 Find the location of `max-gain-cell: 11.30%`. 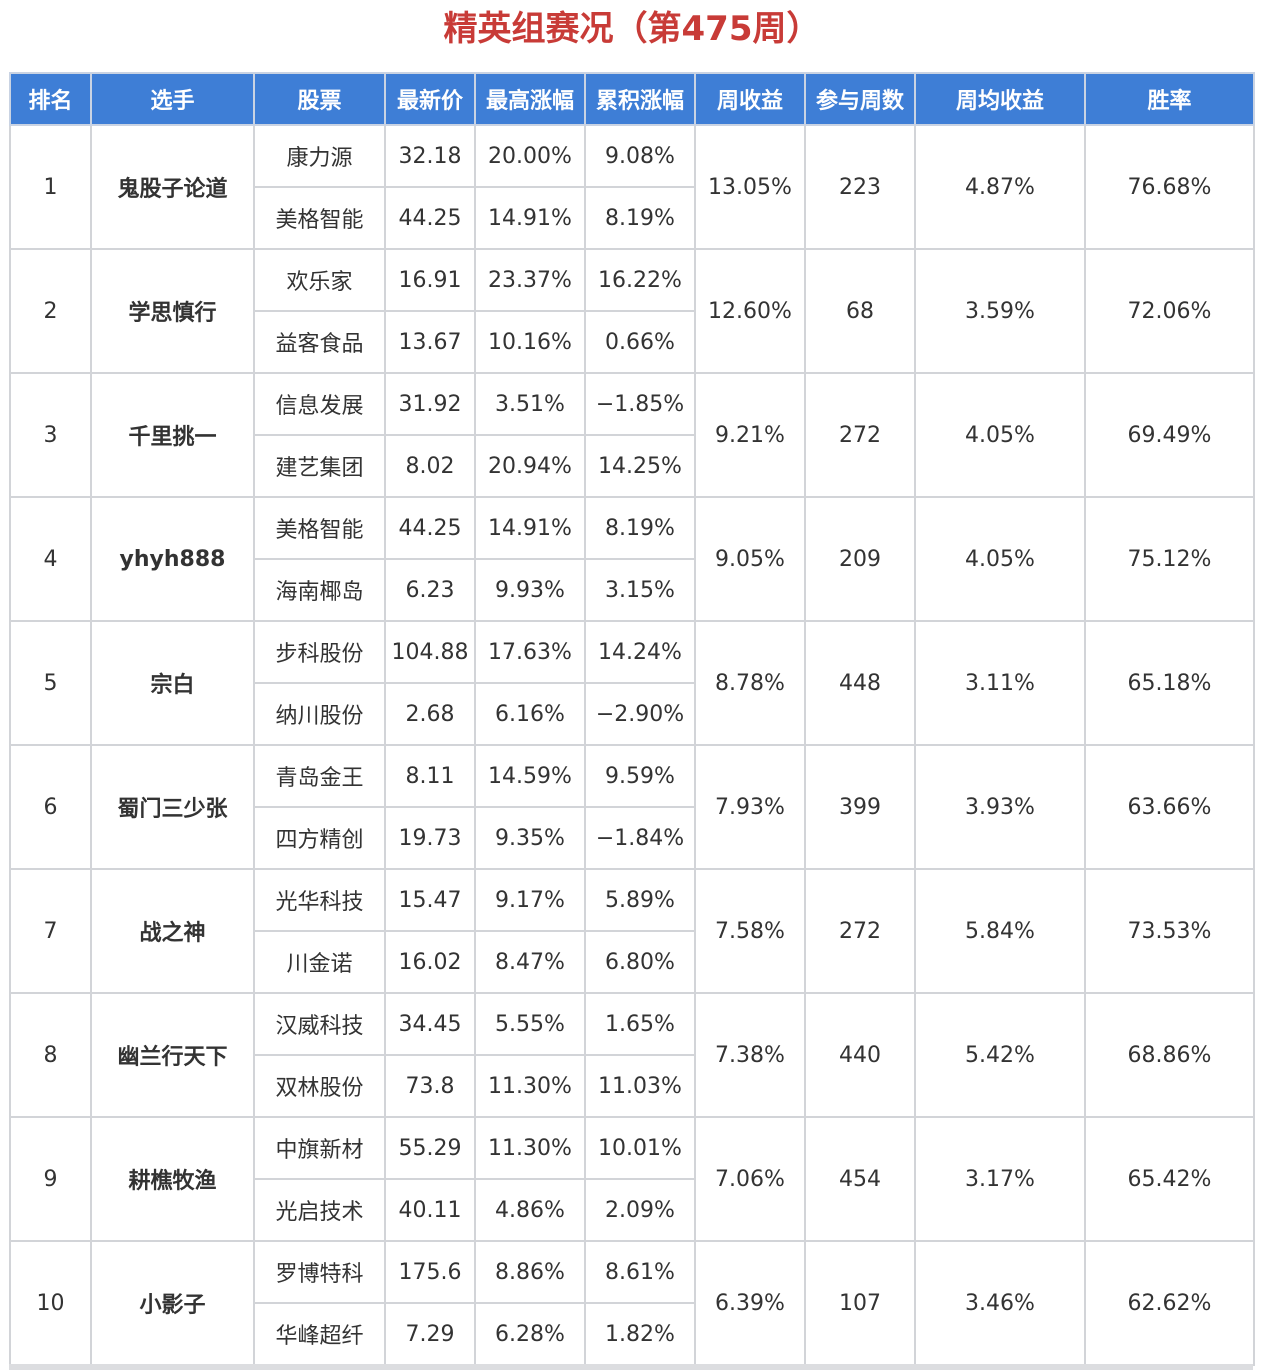

max-gain-cell: 11.30% is located at coordinates (530, 1086).